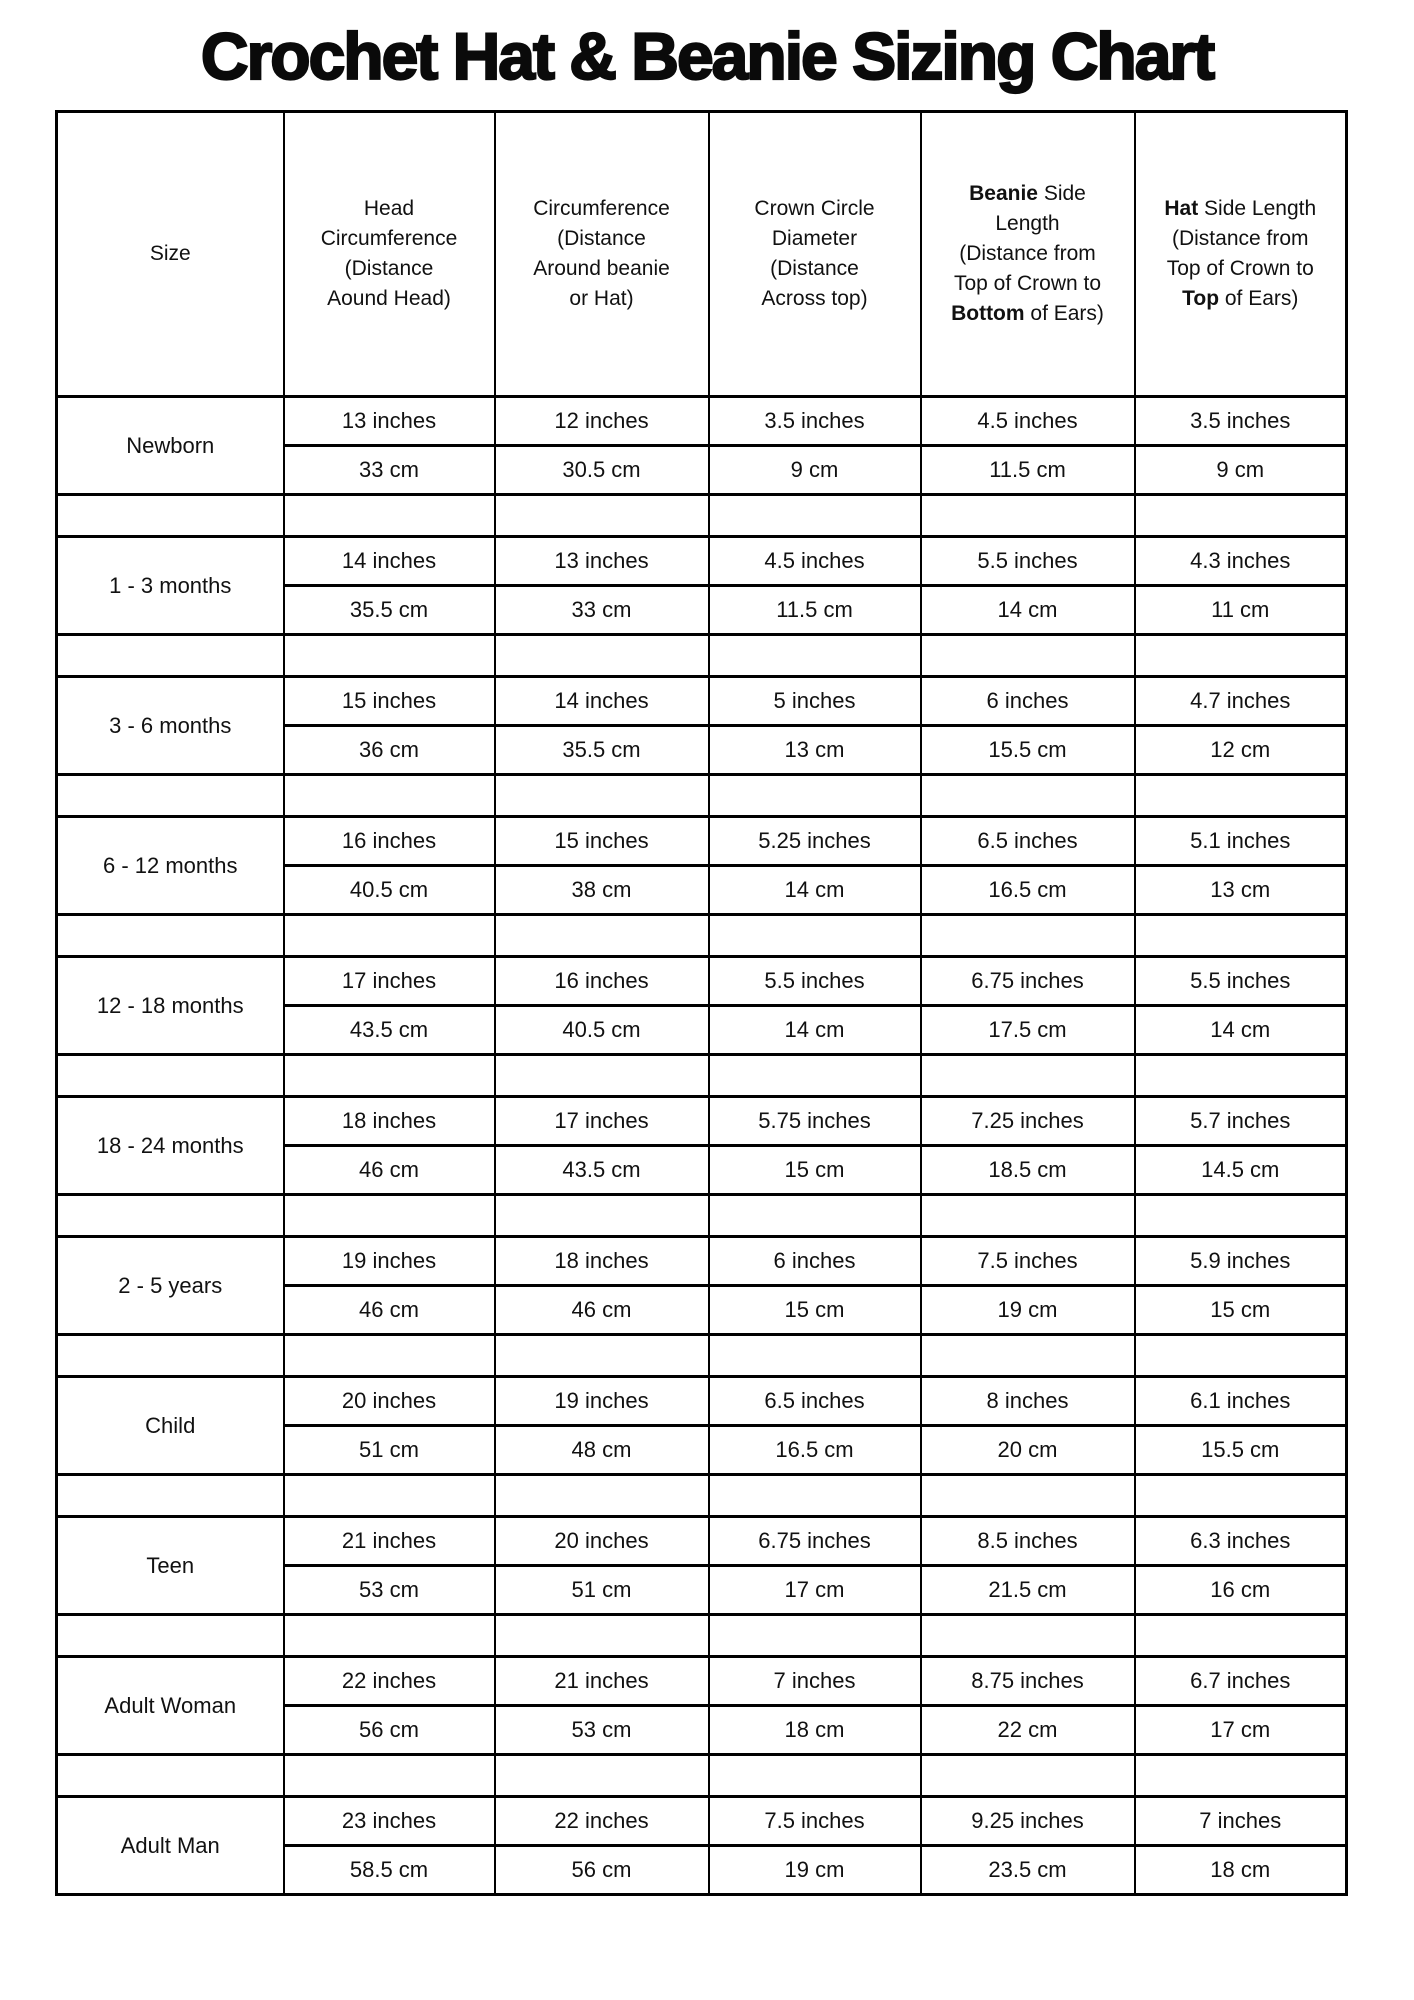 This screenshot has width=1414, height=2000. I want to click on table-row-cm: 58.5 cm 56 cm 19 cm 23.5 cm 18 cm, so click(702, 1870).